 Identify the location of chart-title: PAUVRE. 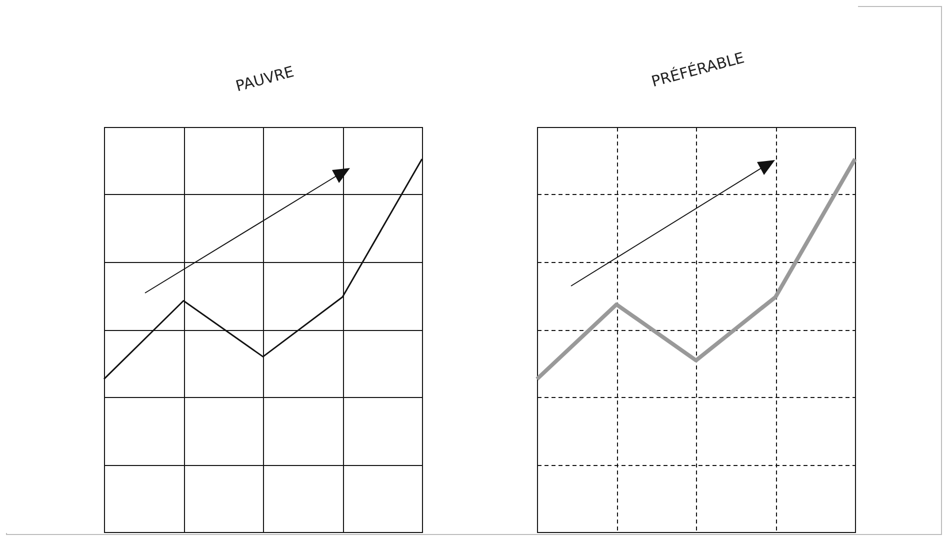
(265, 79).